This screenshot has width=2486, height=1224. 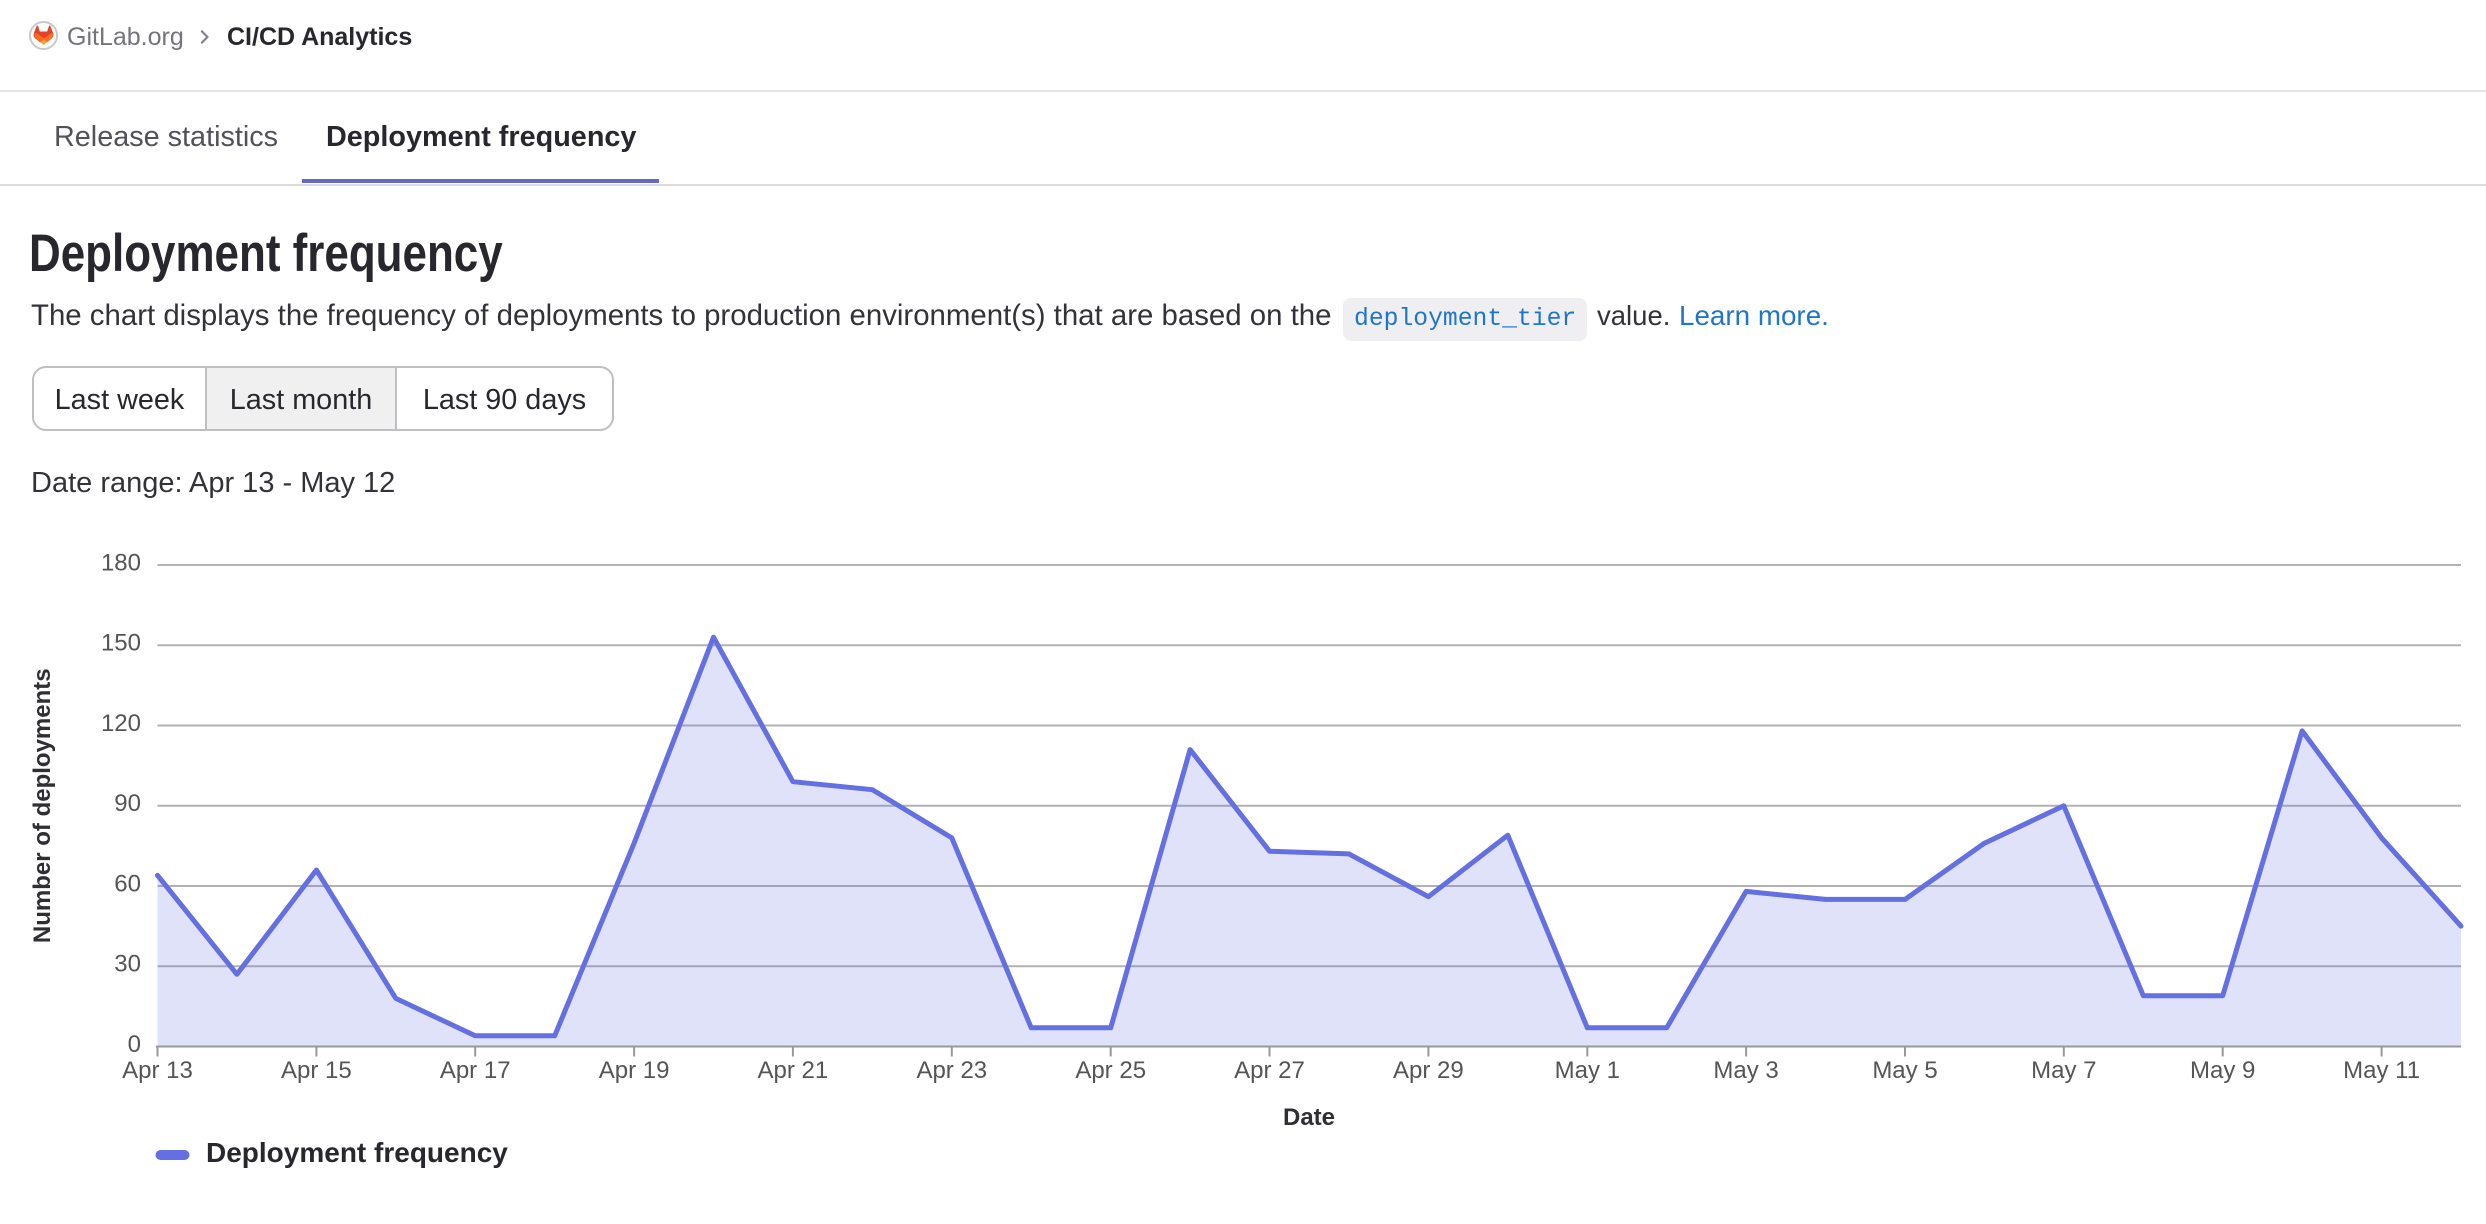 I want to click on svg-text: Apr 23, so click(x=951, y=1070).